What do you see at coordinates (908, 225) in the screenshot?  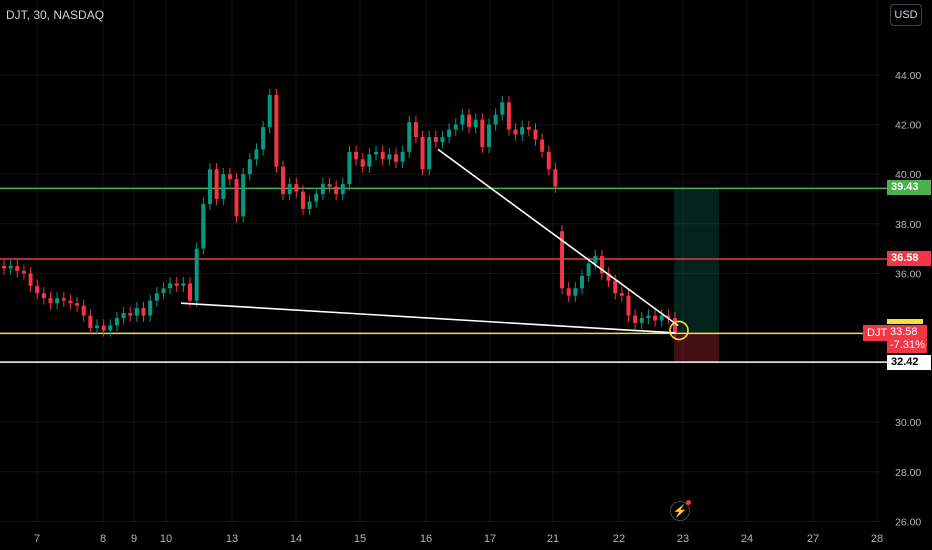 I see `y-axis-tick-label: 38.00` at bounding box center [908, 225].